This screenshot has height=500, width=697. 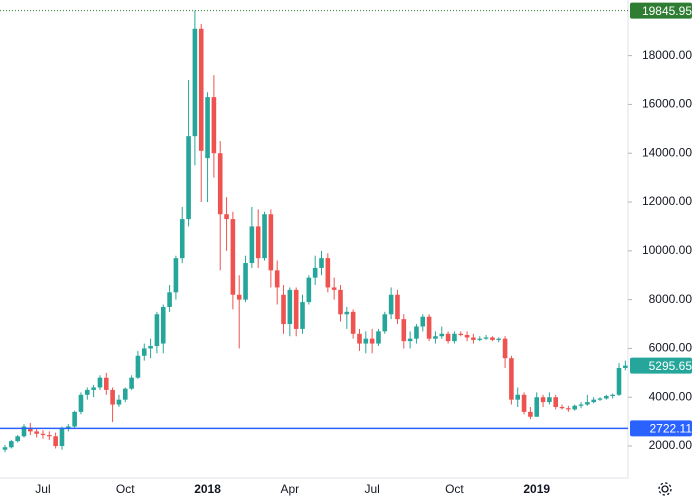 What do you see at coordinates (667, 104) in the screenshot?
I see `y-tick-label: 16000.00` at bounding box center [667, 104].